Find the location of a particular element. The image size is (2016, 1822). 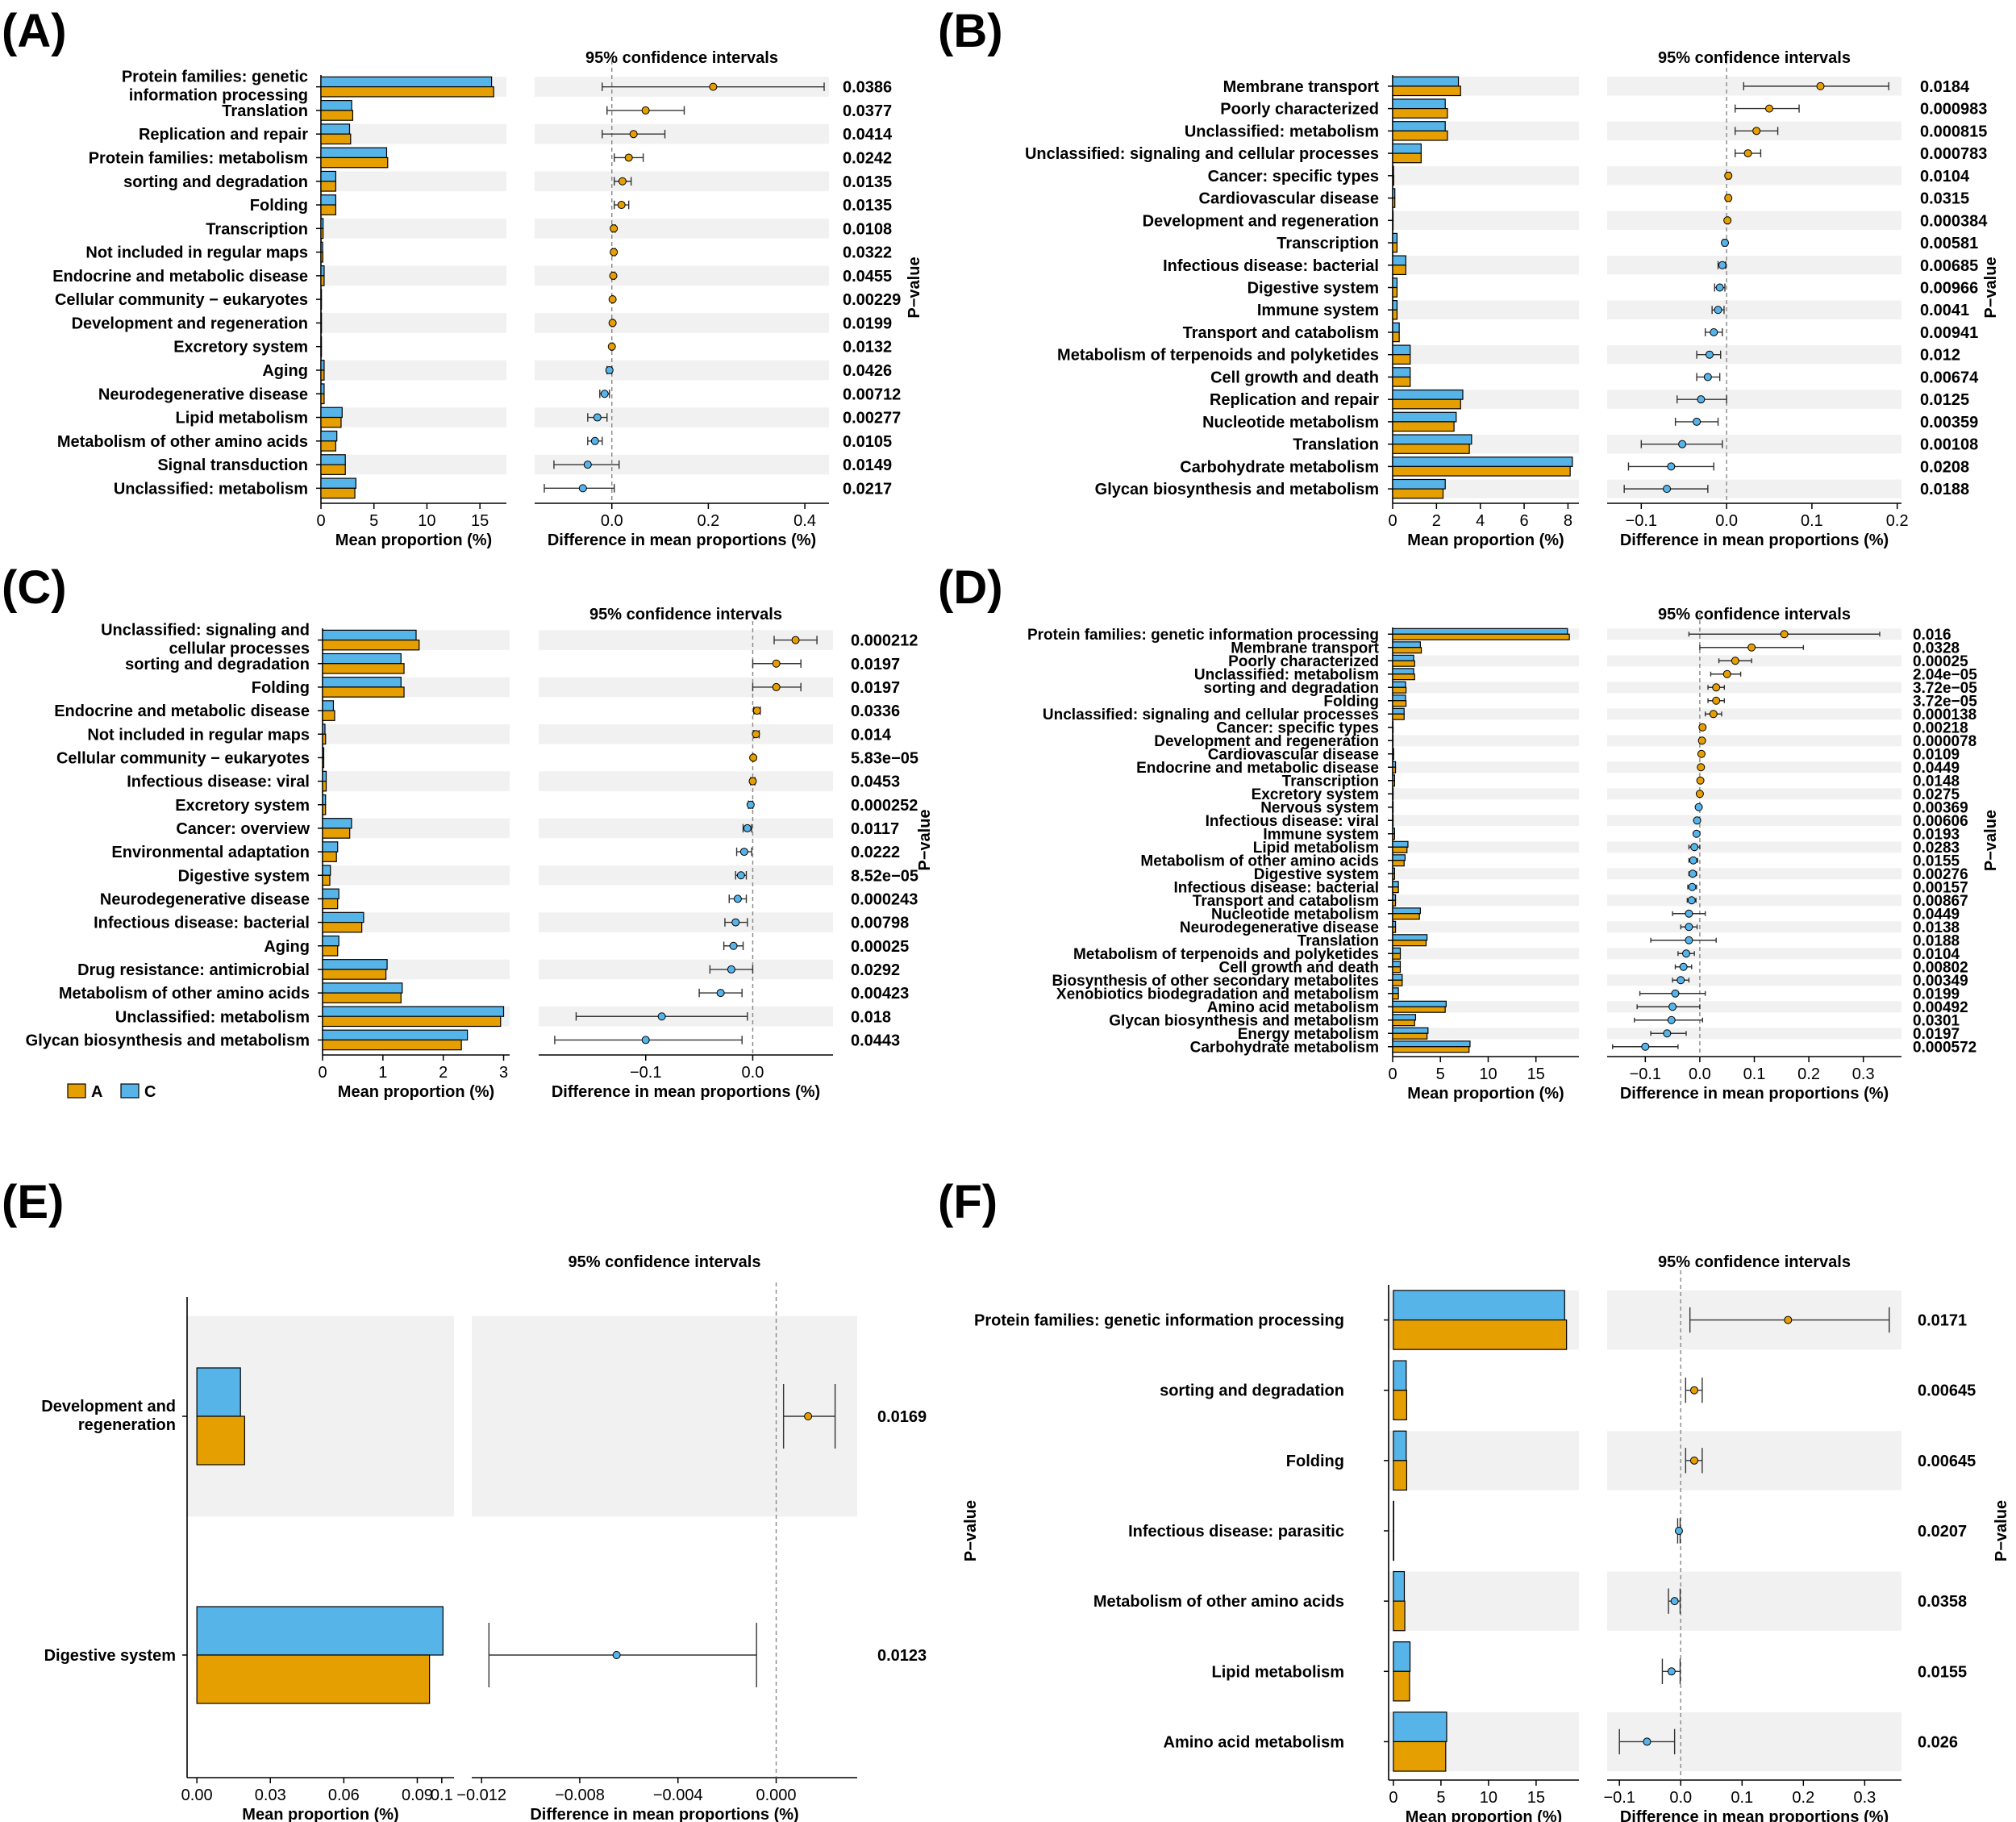

x-tick-label: 10 is located at coordinates (427, 521).